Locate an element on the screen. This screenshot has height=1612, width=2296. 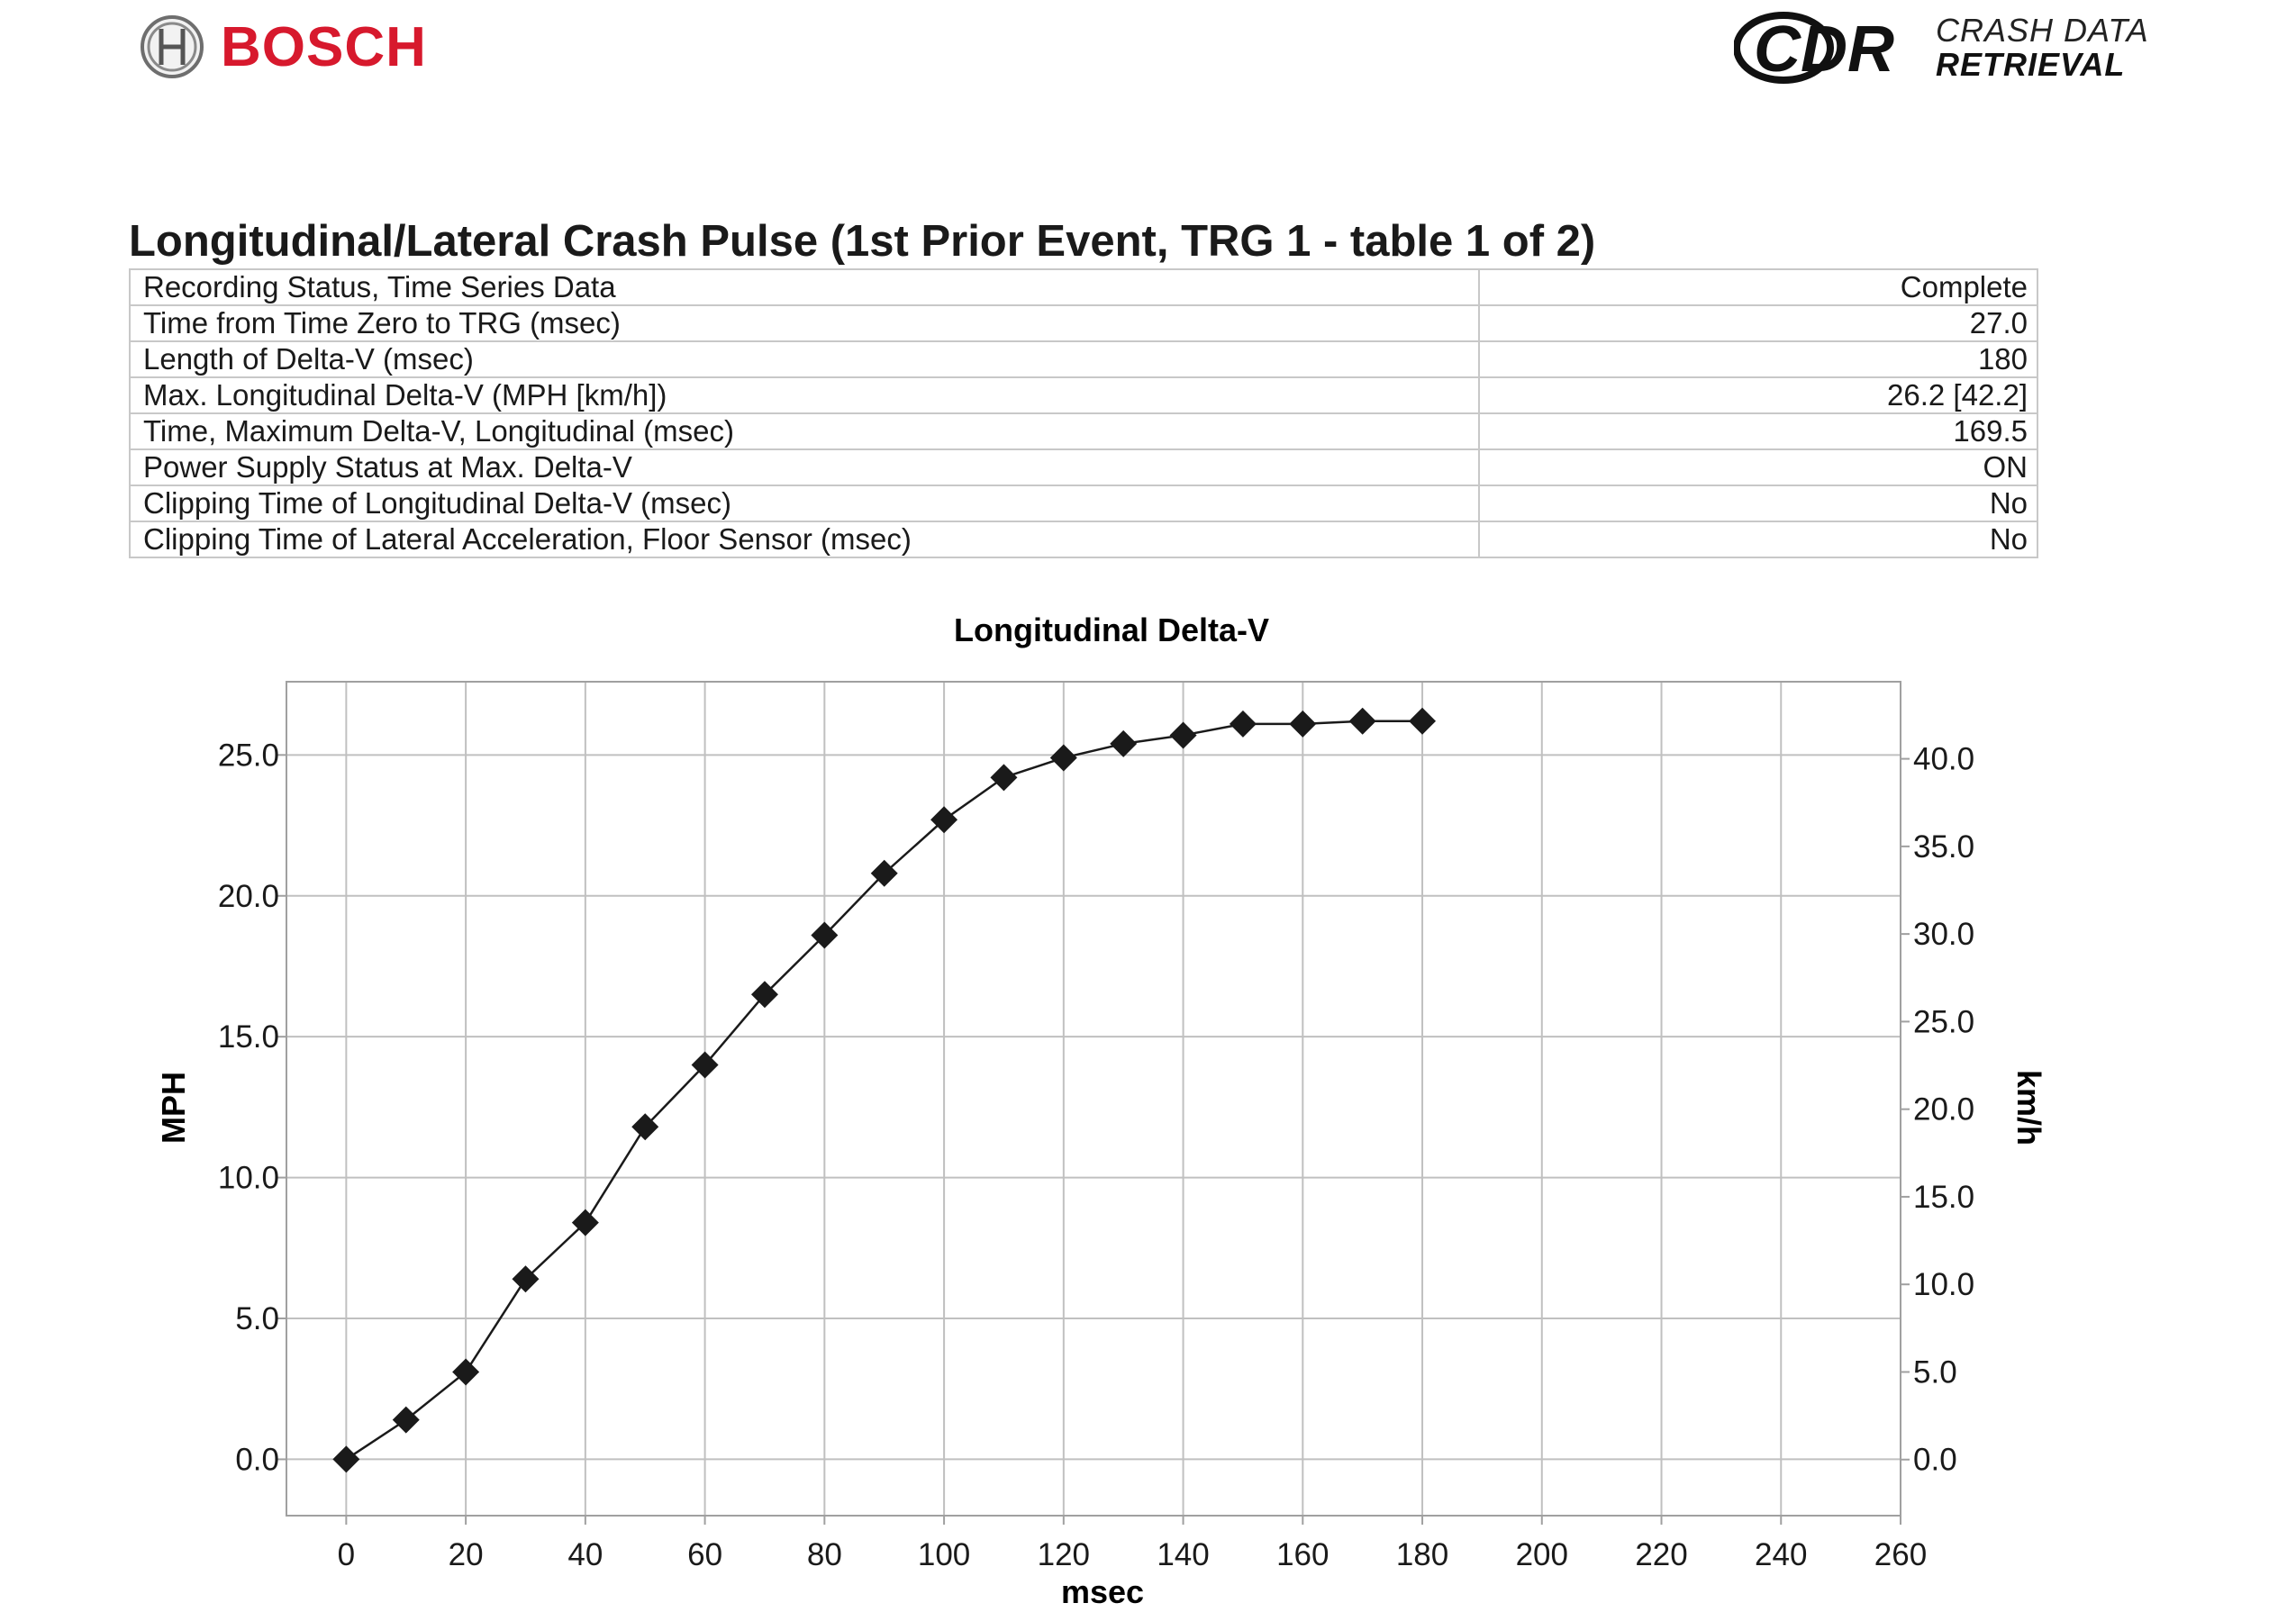
y2-tick-label: 0.0 is located at coordinates (1935, 1460).